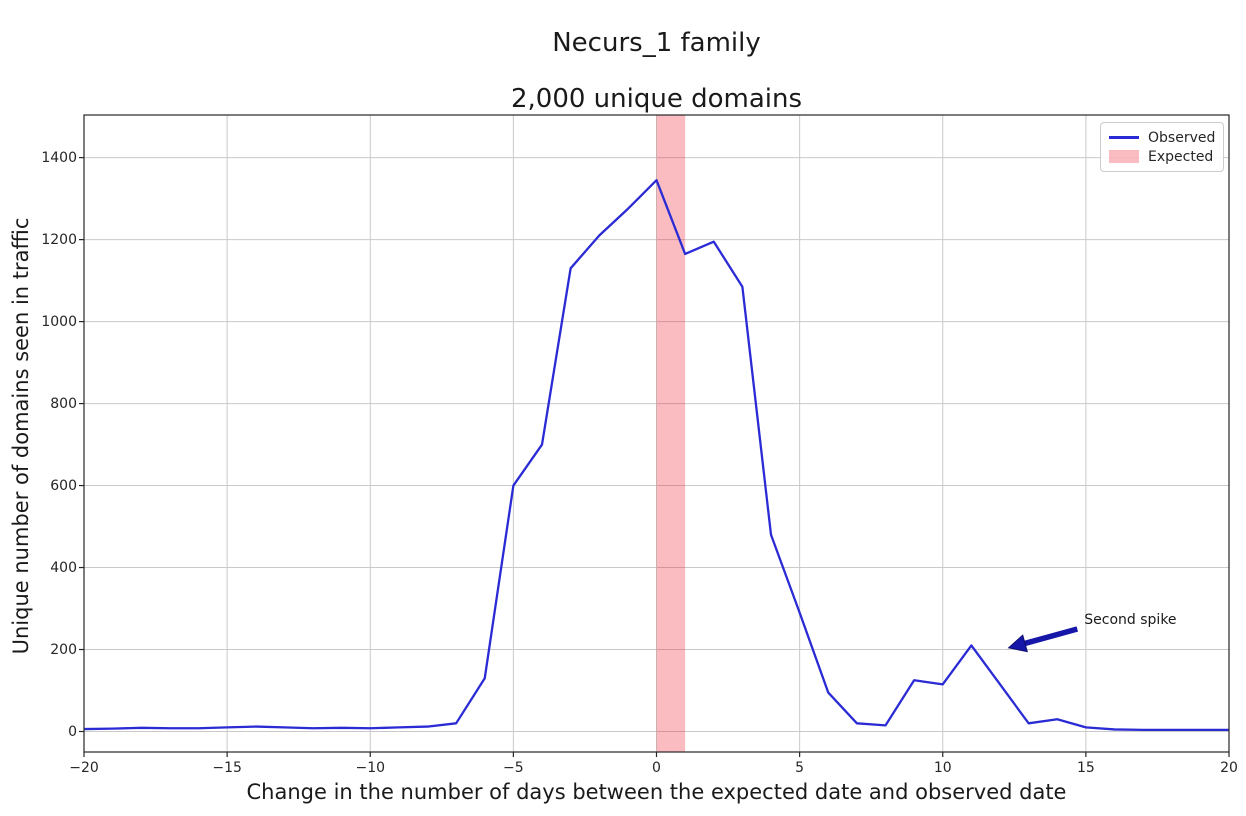 The image size is (1246, 816). What do you see at coordinates (72, 731) in the screenshot?
I see `y-tick-label: 0` at bounding box center [72, 731].